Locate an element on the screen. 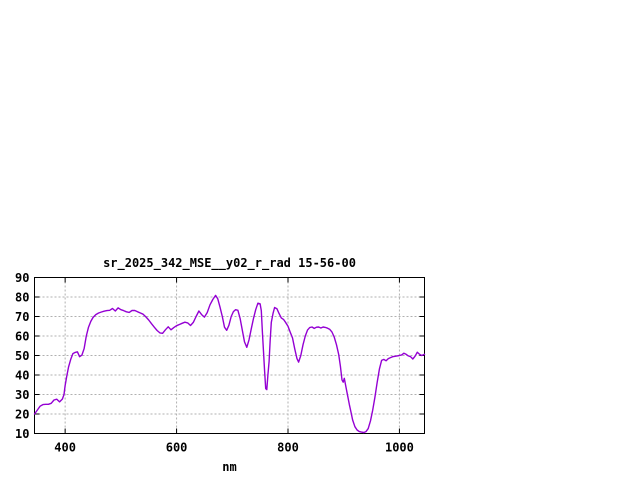 The width and height of the screenshot is (640, 480). y-tick-label: 10 is located at coordinates (22, 434).